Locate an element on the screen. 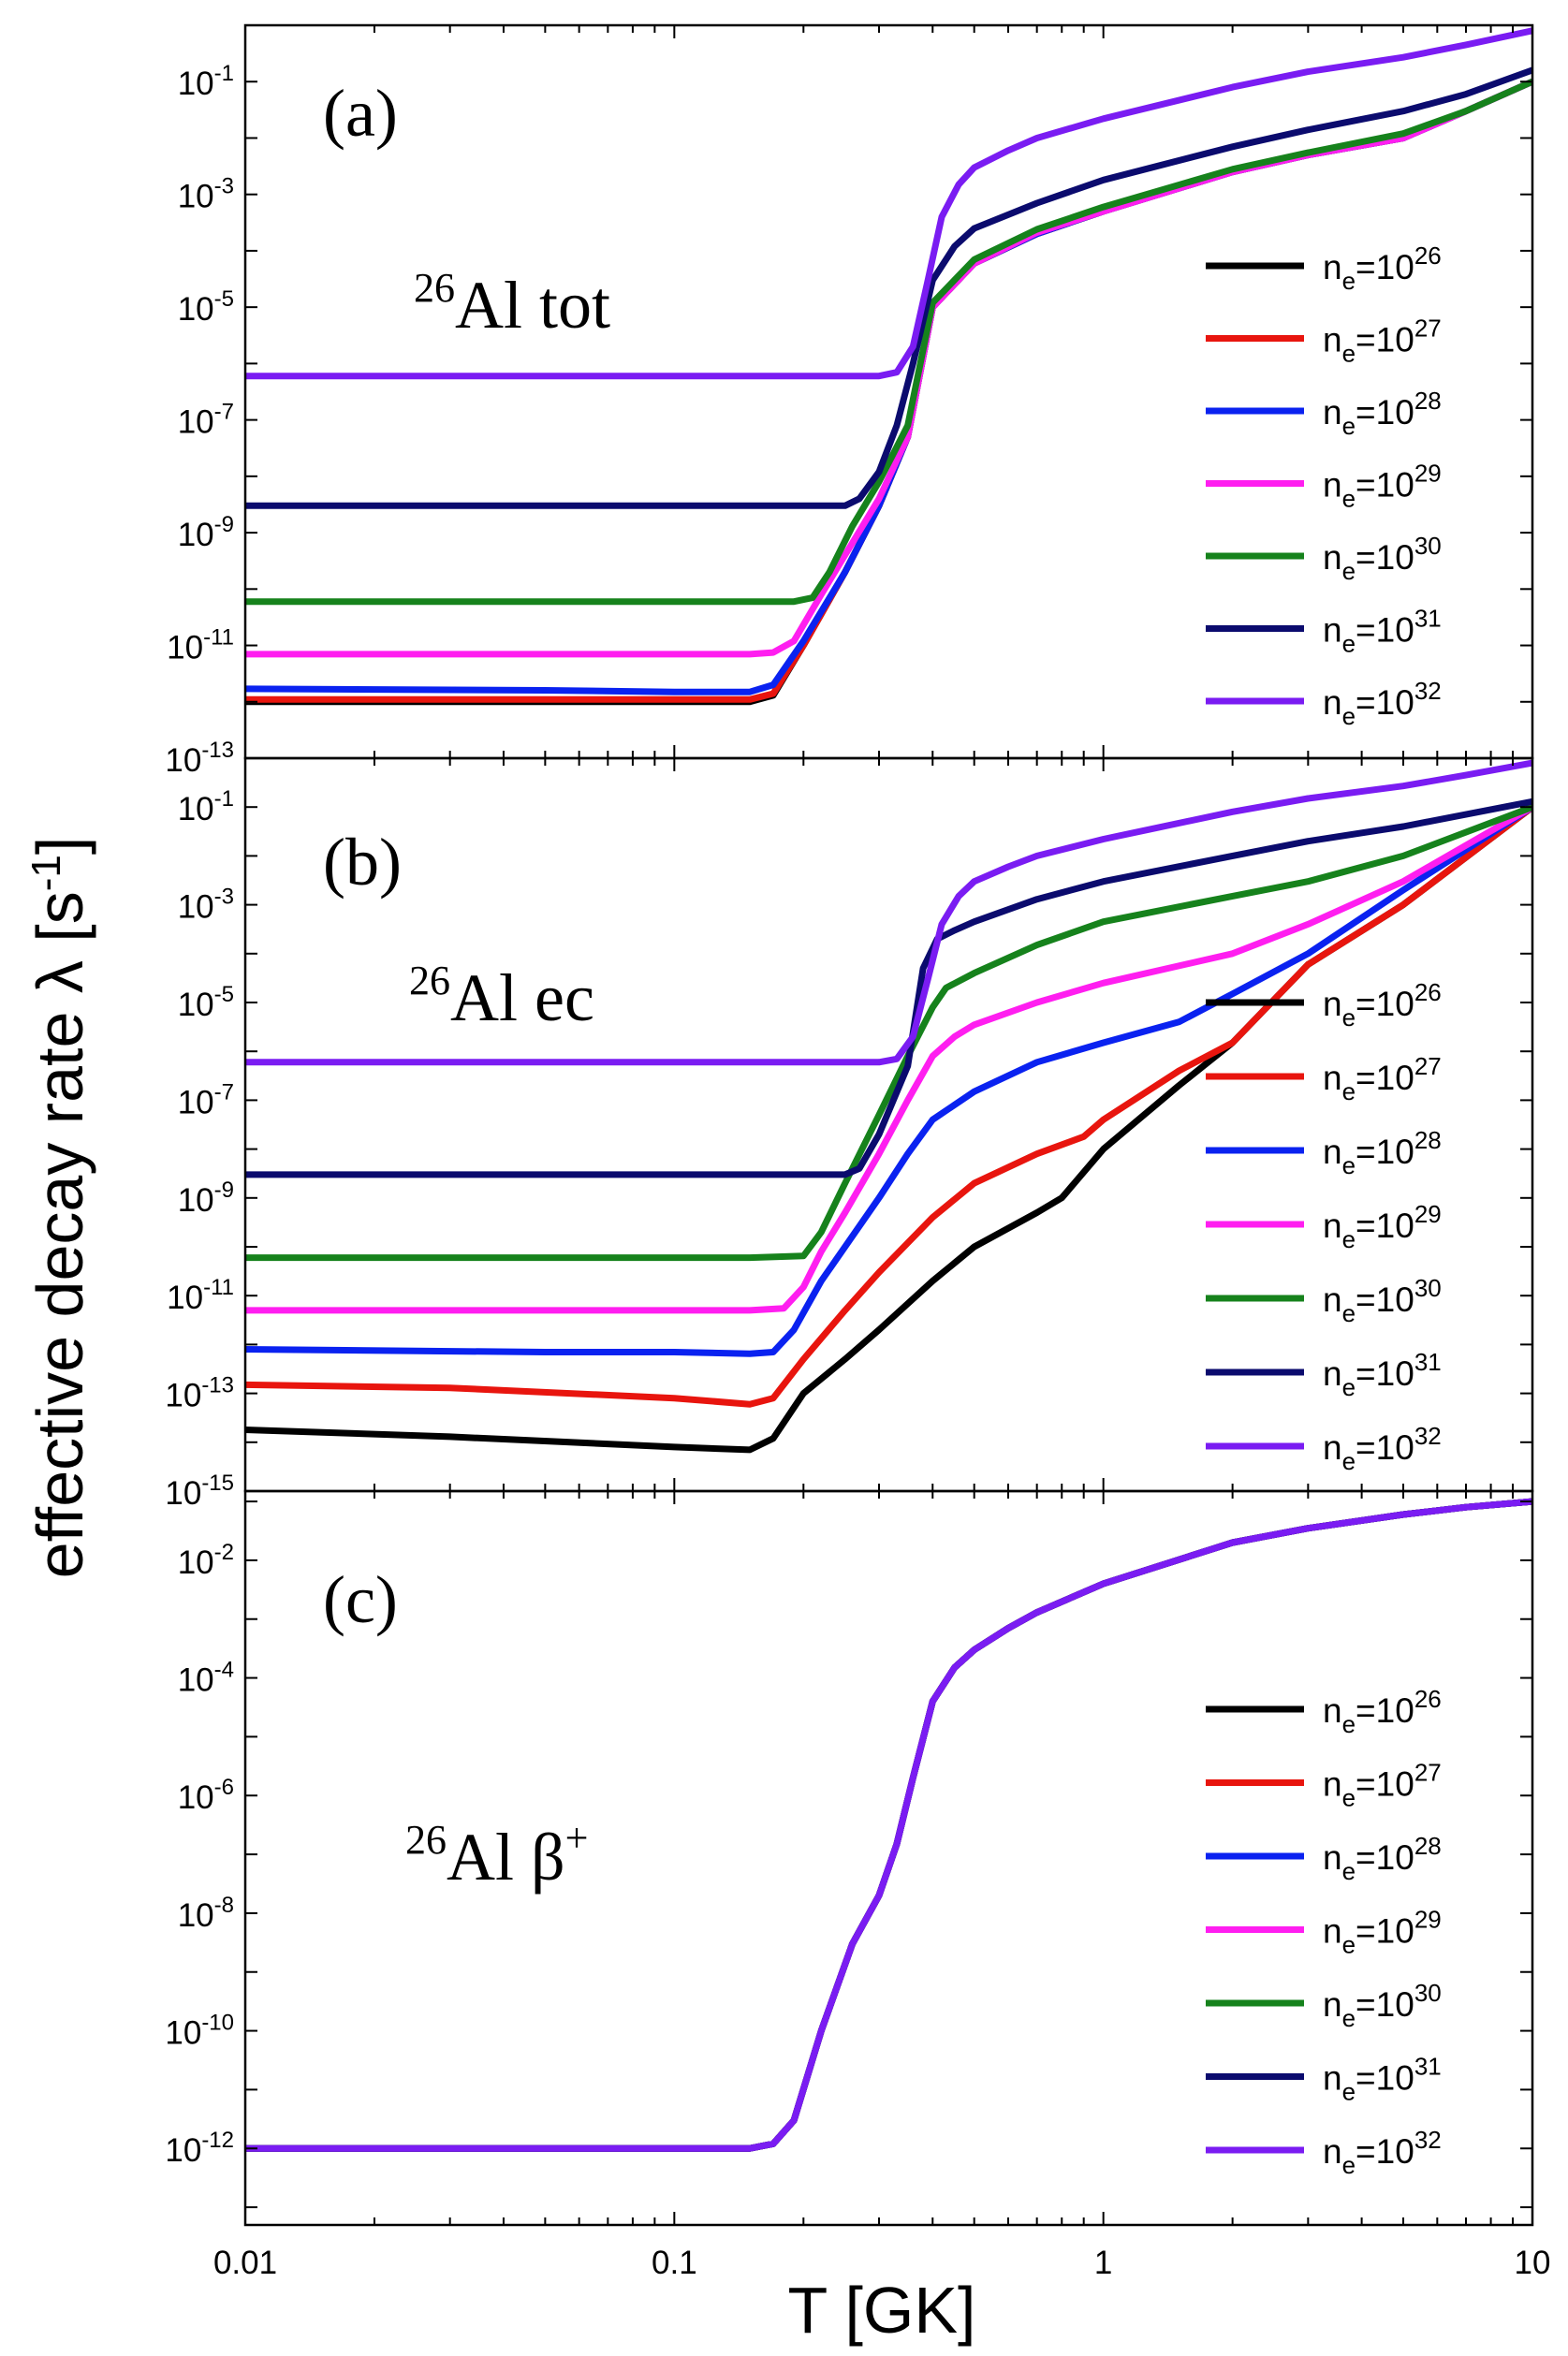  y-tick-label: 10⁻¹⁵ is located at coordinates (199, 1491).